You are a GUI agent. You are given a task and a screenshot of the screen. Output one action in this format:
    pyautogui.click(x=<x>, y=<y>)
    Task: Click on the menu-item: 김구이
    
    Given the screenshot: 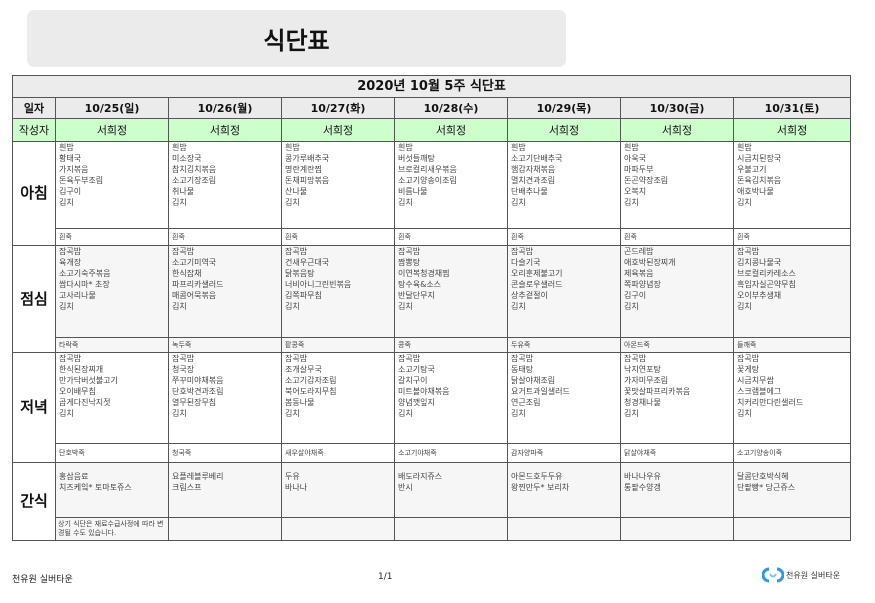 What is the action you would take?
    pyautogui.click(x=635, y=295)
    